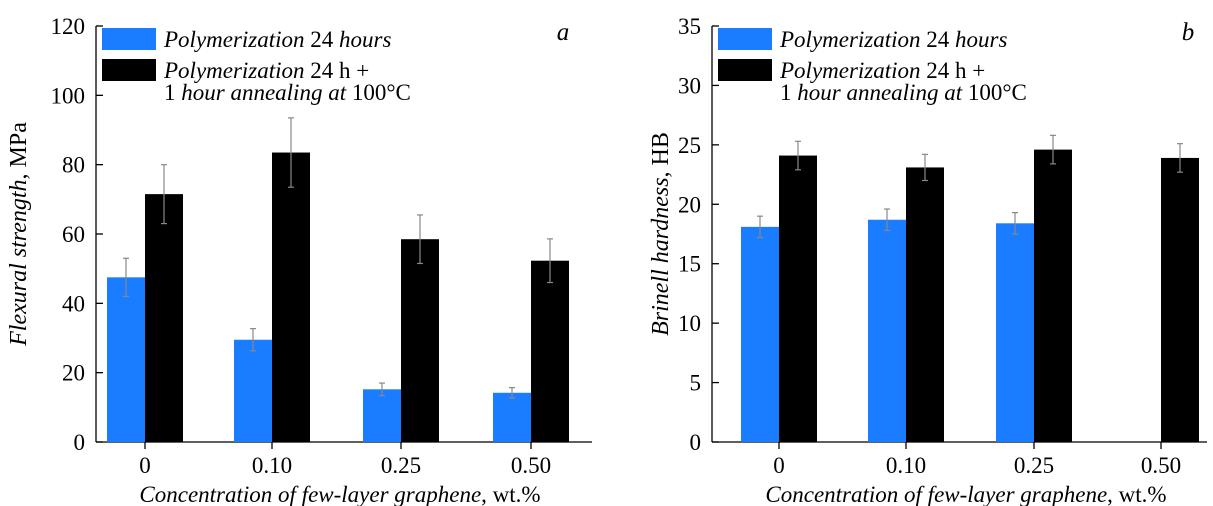 The height and width of the screenshot is (506, 1213). I want to click on y-axis-label: Brinell hardness, HB, so click(661, 234).